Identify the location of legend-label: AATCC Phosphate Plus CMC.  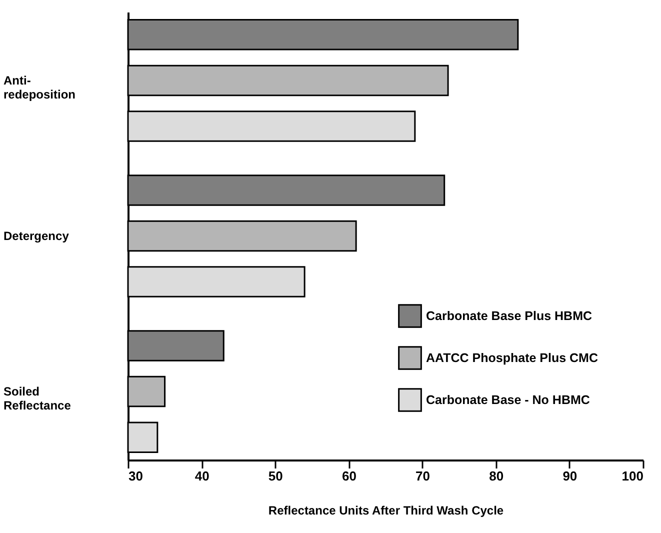
(512, 358).